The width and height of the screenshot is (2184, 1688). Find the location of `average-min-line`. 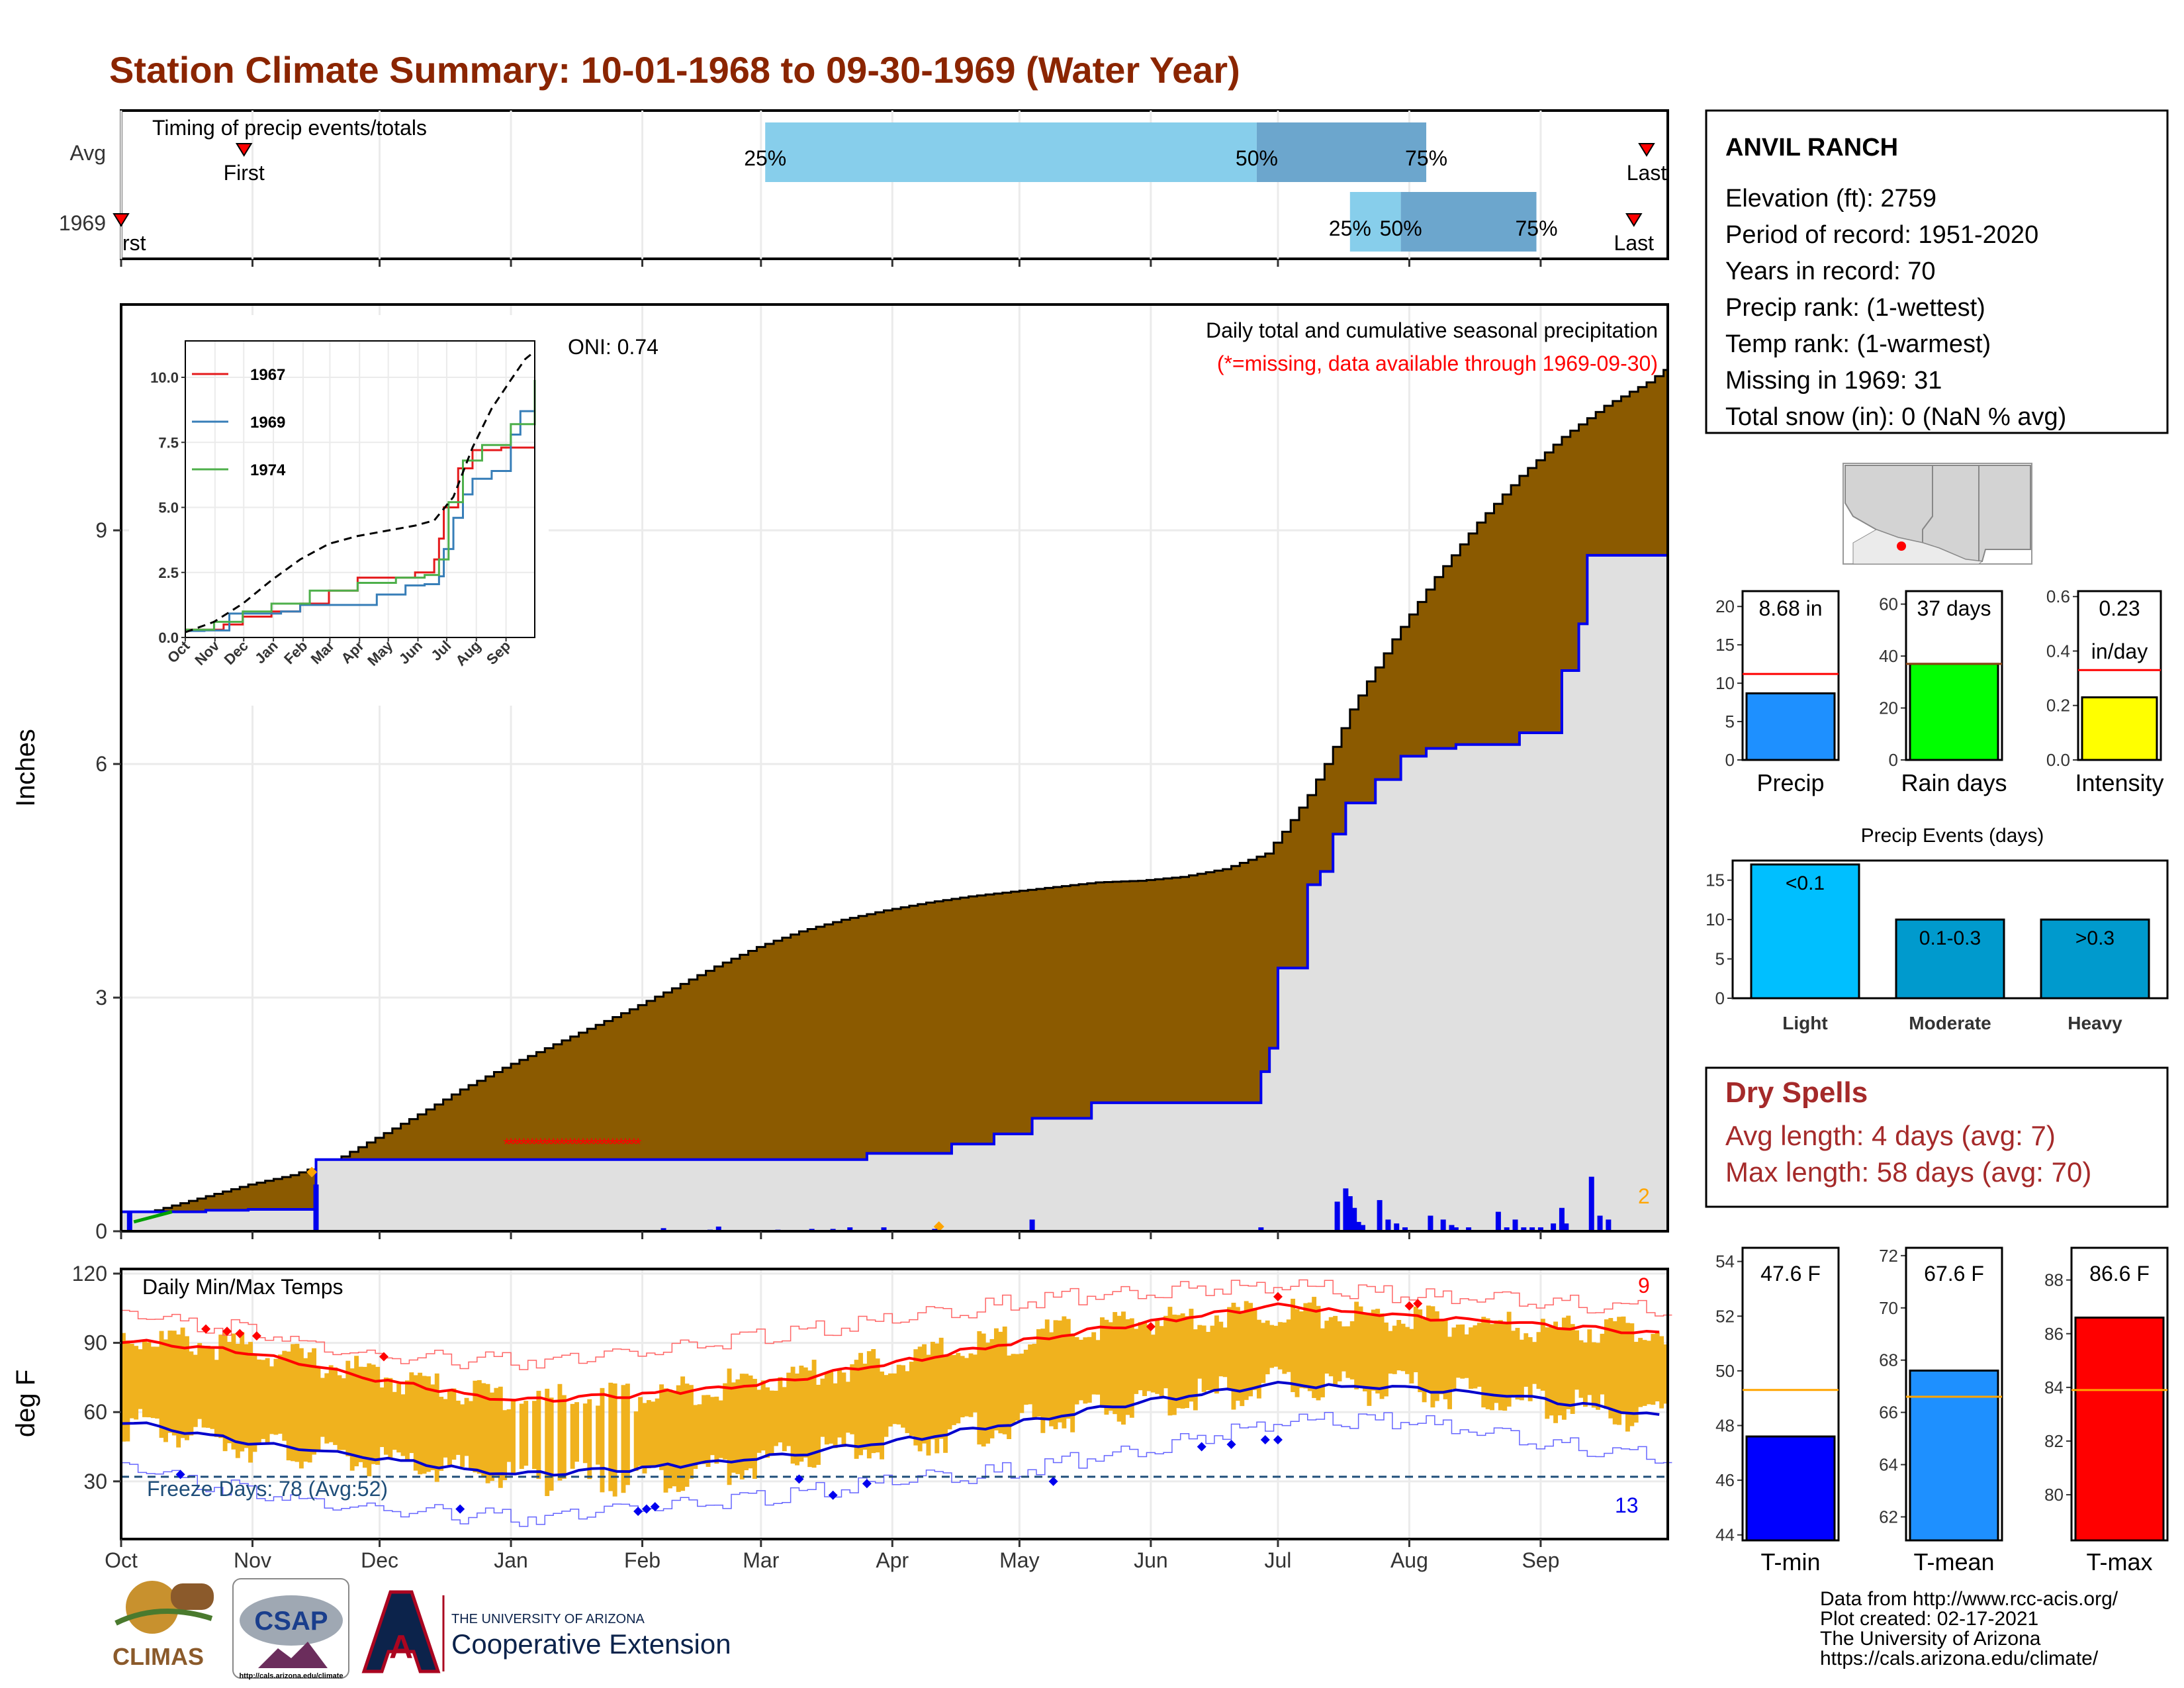

average-min-line is located at coordinates (890, 1429).